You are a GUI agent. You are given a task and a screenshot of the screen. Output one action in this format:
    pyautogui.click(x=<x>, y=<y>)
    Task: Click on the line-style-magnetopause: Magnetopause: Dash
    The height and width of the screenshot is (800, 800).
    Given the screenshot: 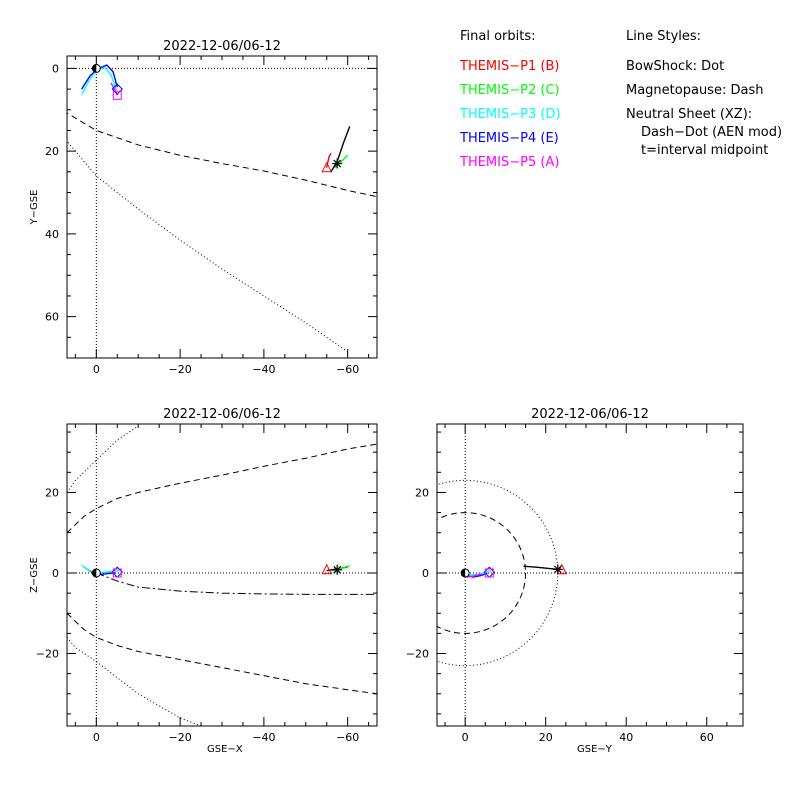 What is the action you would take?
    pyautogui.click(x=694, y=90)
    